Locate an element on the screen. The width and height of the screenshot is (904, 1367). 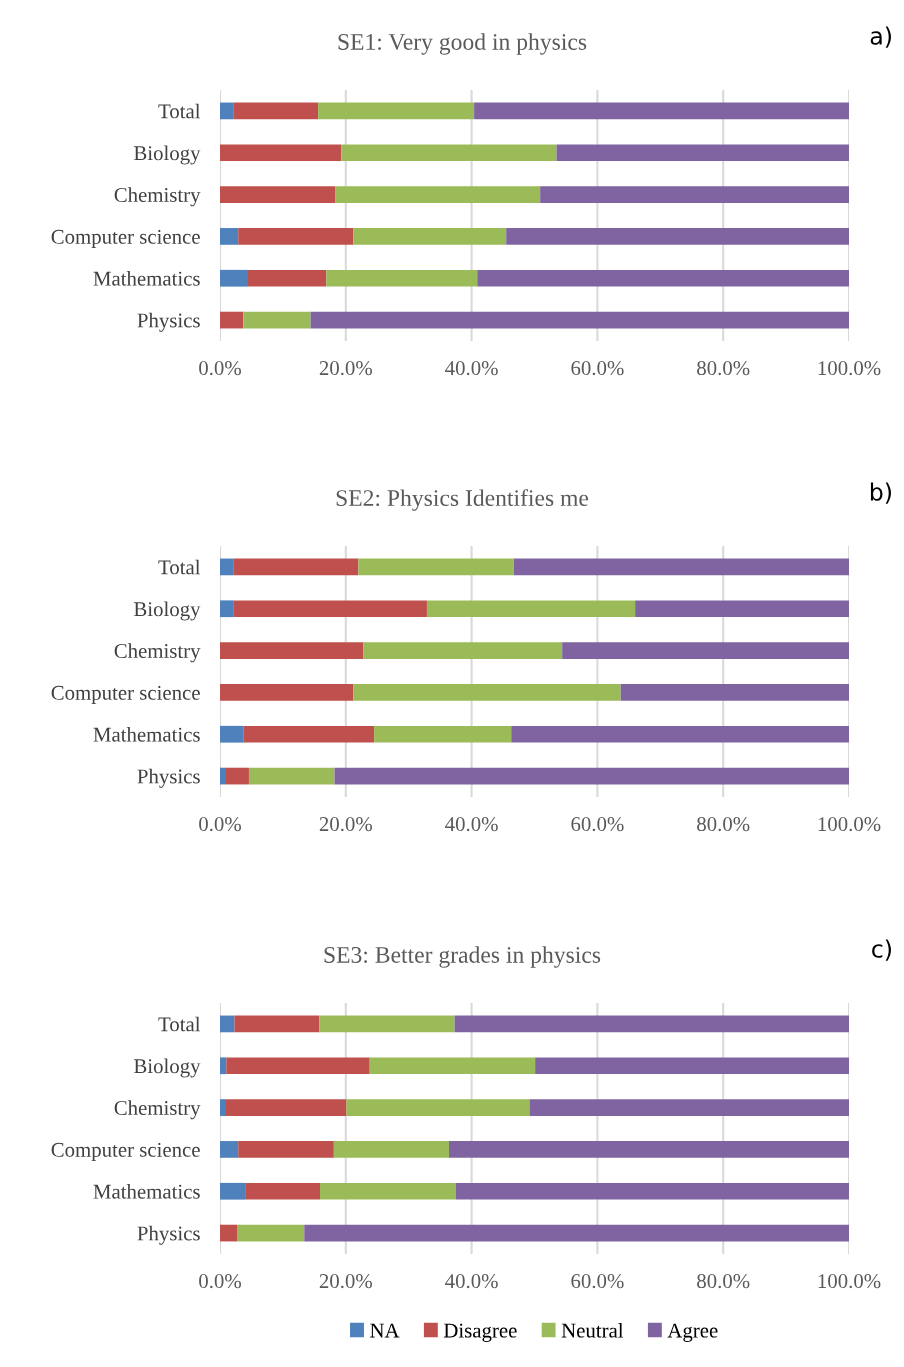
chart-title: SE1: Very good in physics is located at coordinates (462, 44).